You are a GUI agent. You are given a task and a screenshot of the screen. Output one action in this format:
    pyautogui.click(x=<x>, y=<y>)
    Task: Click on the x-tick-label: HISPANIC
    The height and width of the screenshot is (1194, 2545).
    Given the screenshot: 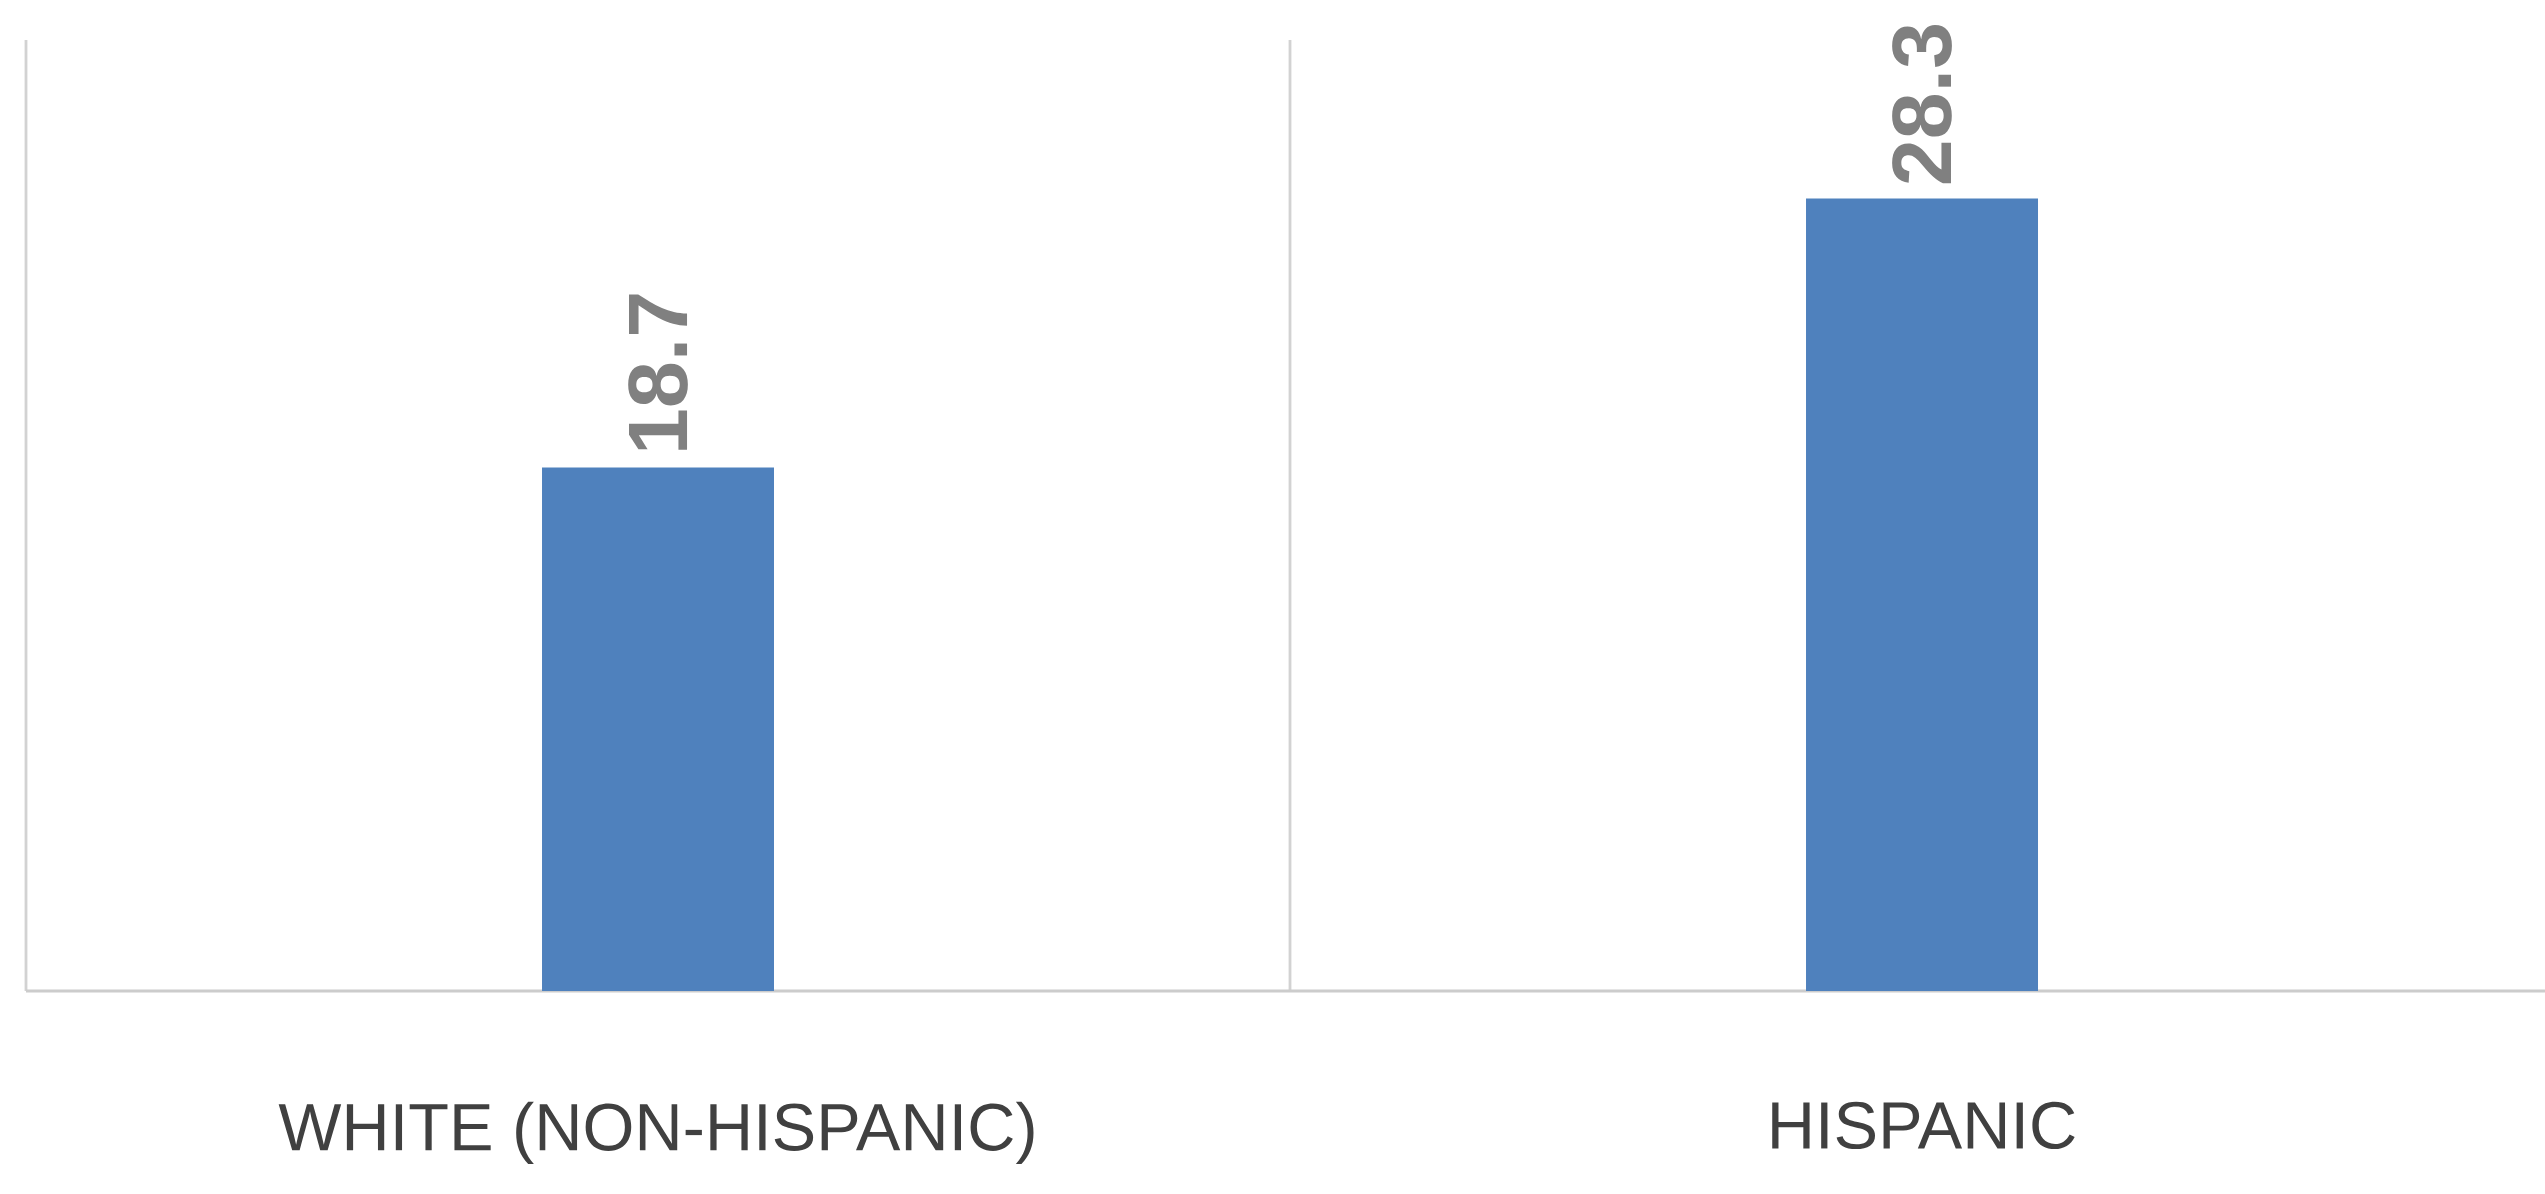 What is the action you would take?
    pyautogui.click(x=1923, y=1125)
    